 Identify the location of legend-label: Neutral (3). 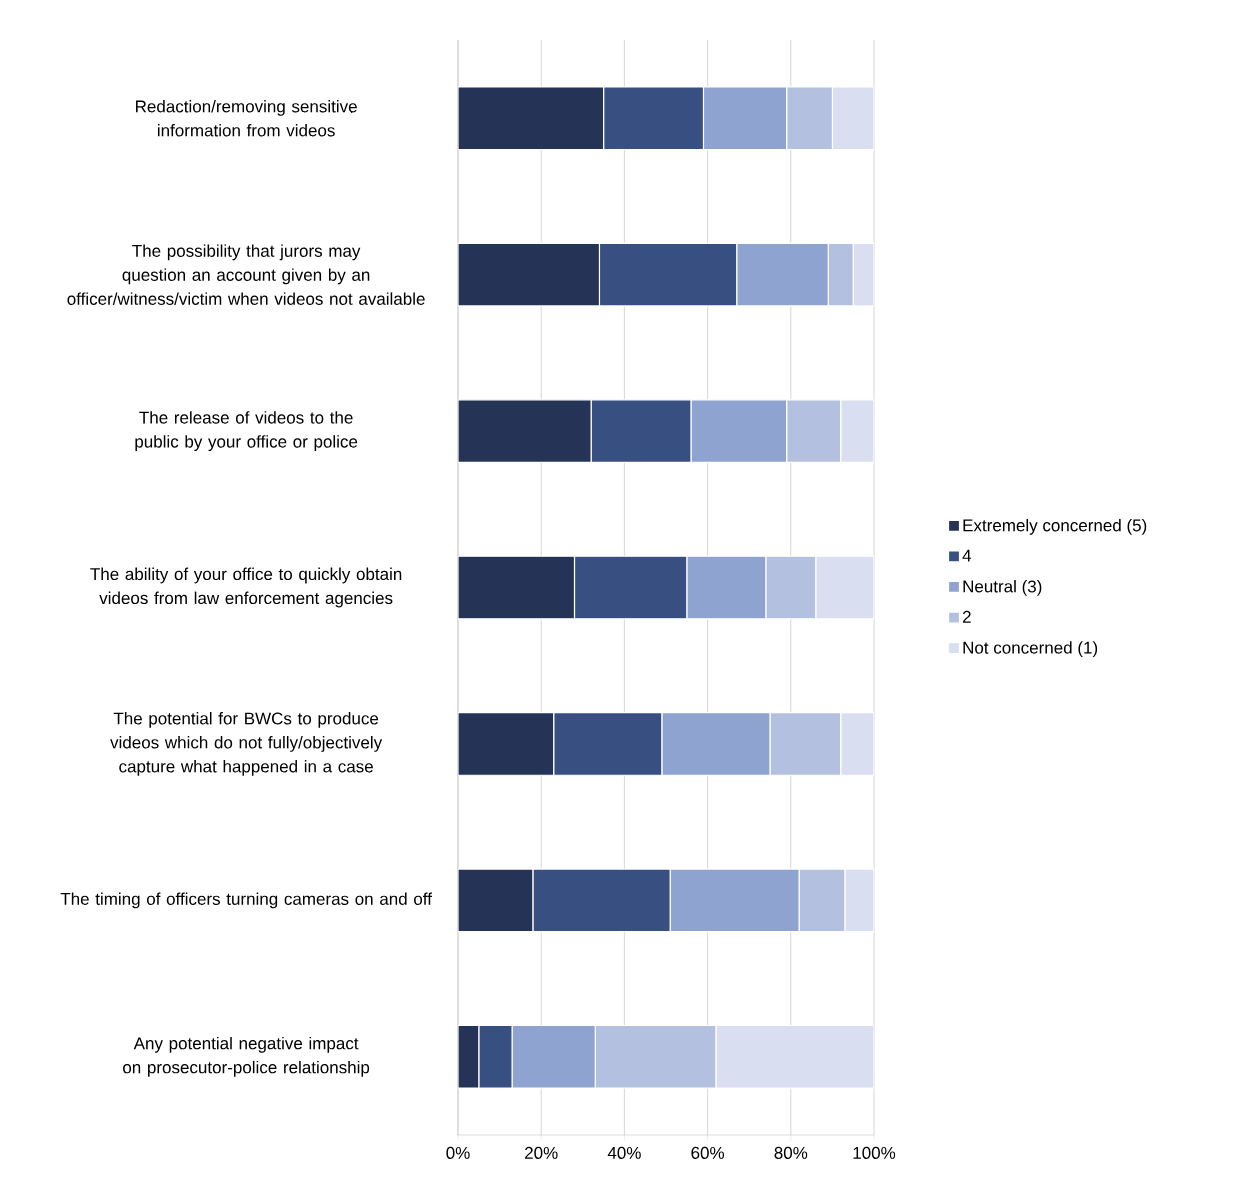
(1002, 588).